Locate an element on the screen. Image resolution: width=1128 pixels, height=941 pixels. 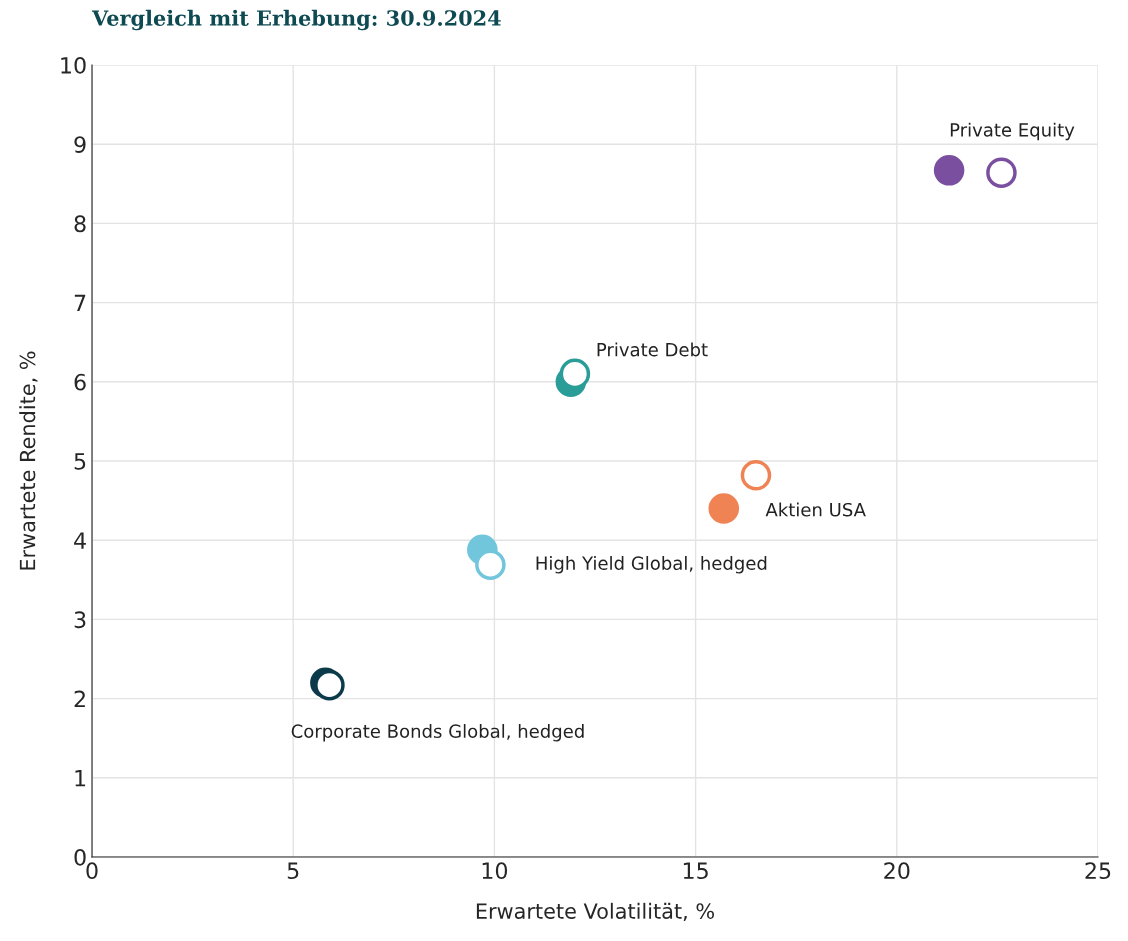
y-tick-label: 6 is located at coordinates (80, 382).